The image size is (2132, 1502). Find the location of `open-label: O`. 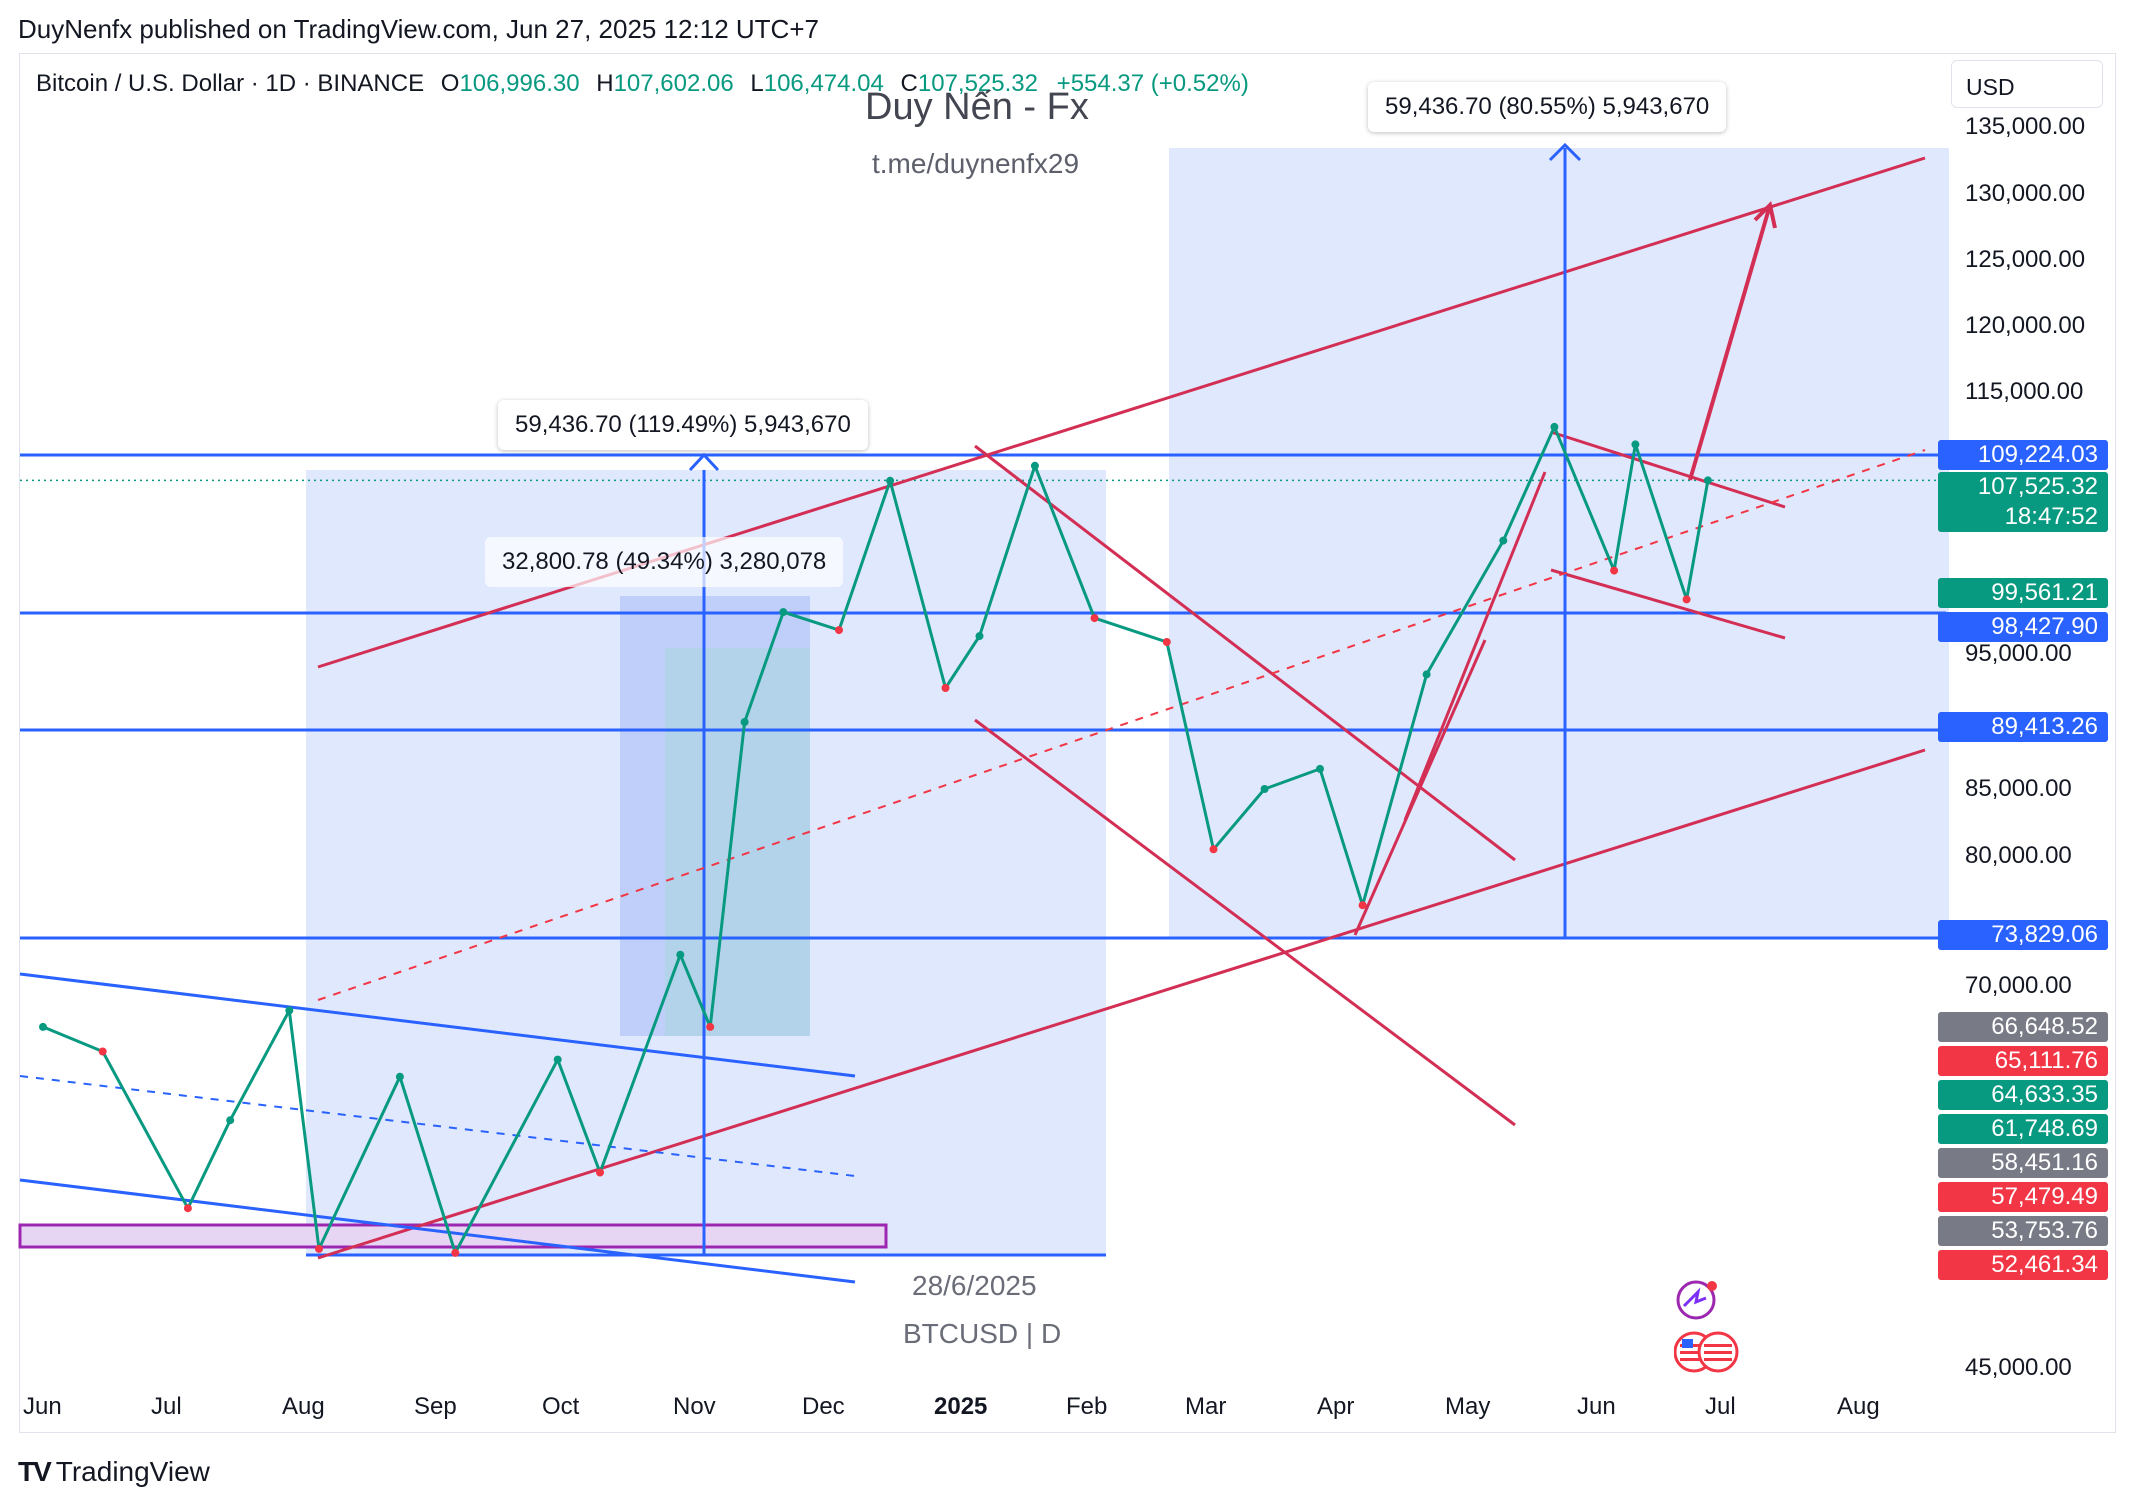

open-label: O is located at coordinates (450, 83).